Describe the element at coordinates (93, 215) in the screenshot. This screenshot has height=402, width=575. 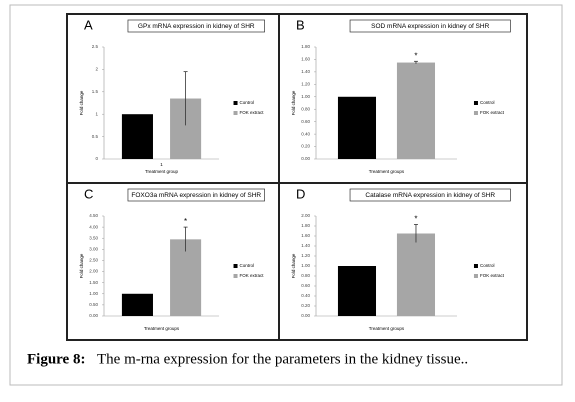
I see `y-tick-label: 4.50` at that location.